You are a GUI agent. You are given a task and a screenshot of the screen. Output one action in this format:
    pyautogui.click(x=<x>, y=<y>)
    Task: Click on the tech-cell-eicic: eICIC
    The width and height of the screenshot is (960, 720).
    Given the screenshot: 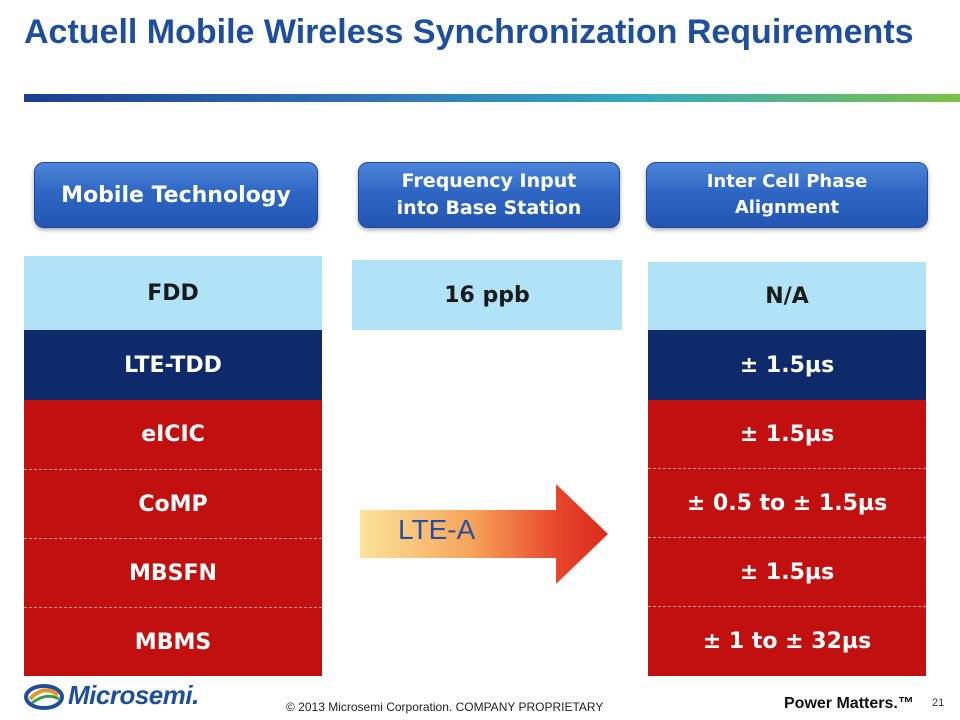 What is the action you would take?
    pyautogui.click(x=173, y=435)
    